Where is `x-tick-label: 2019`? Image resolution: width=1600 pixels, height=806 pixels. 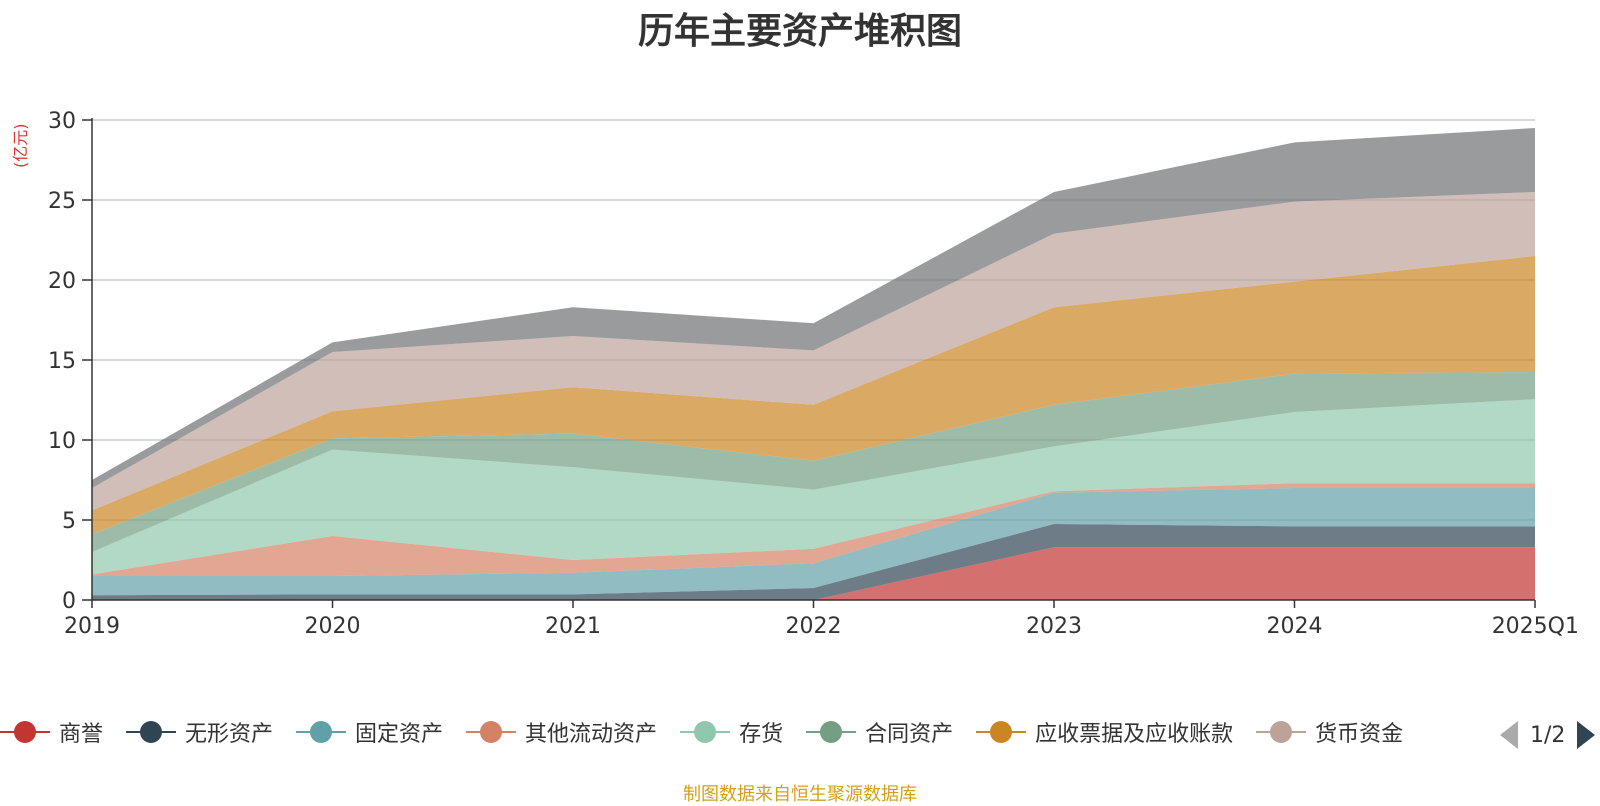
x-tick-label: 2019 is located at coordinates (92, 626).